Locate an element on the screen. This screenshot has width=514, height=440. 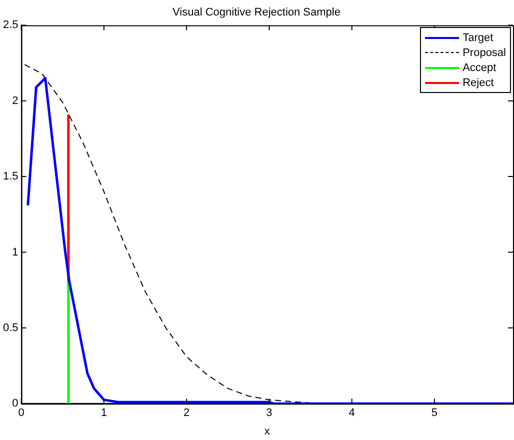
x-tick-label: 4 is located at coordinates (351, 413).